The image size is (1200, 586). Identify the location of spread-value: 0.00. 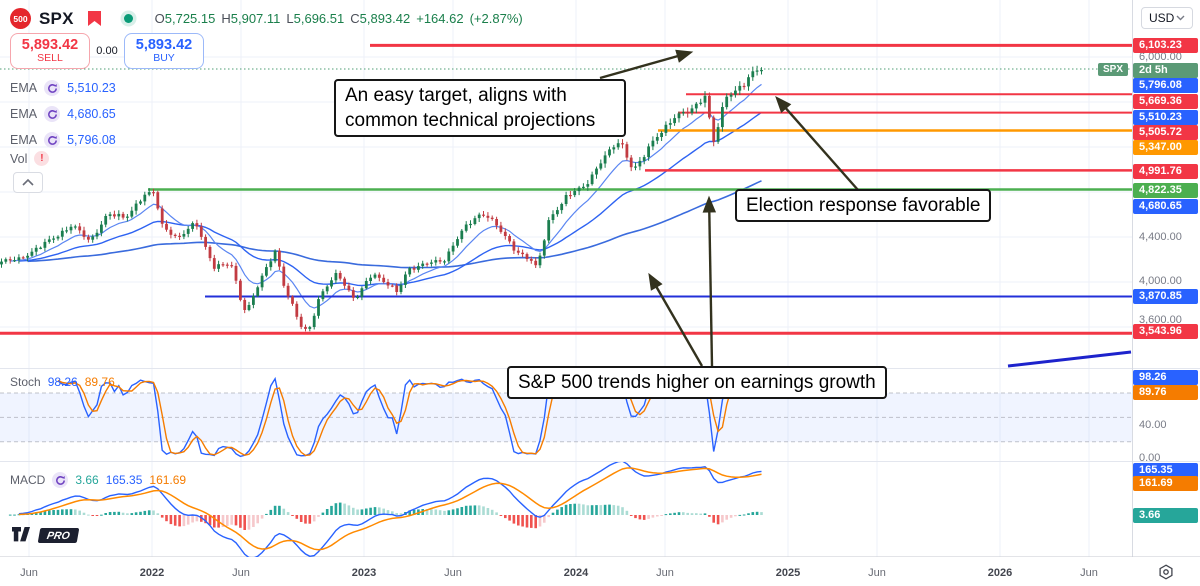
(107, 51).